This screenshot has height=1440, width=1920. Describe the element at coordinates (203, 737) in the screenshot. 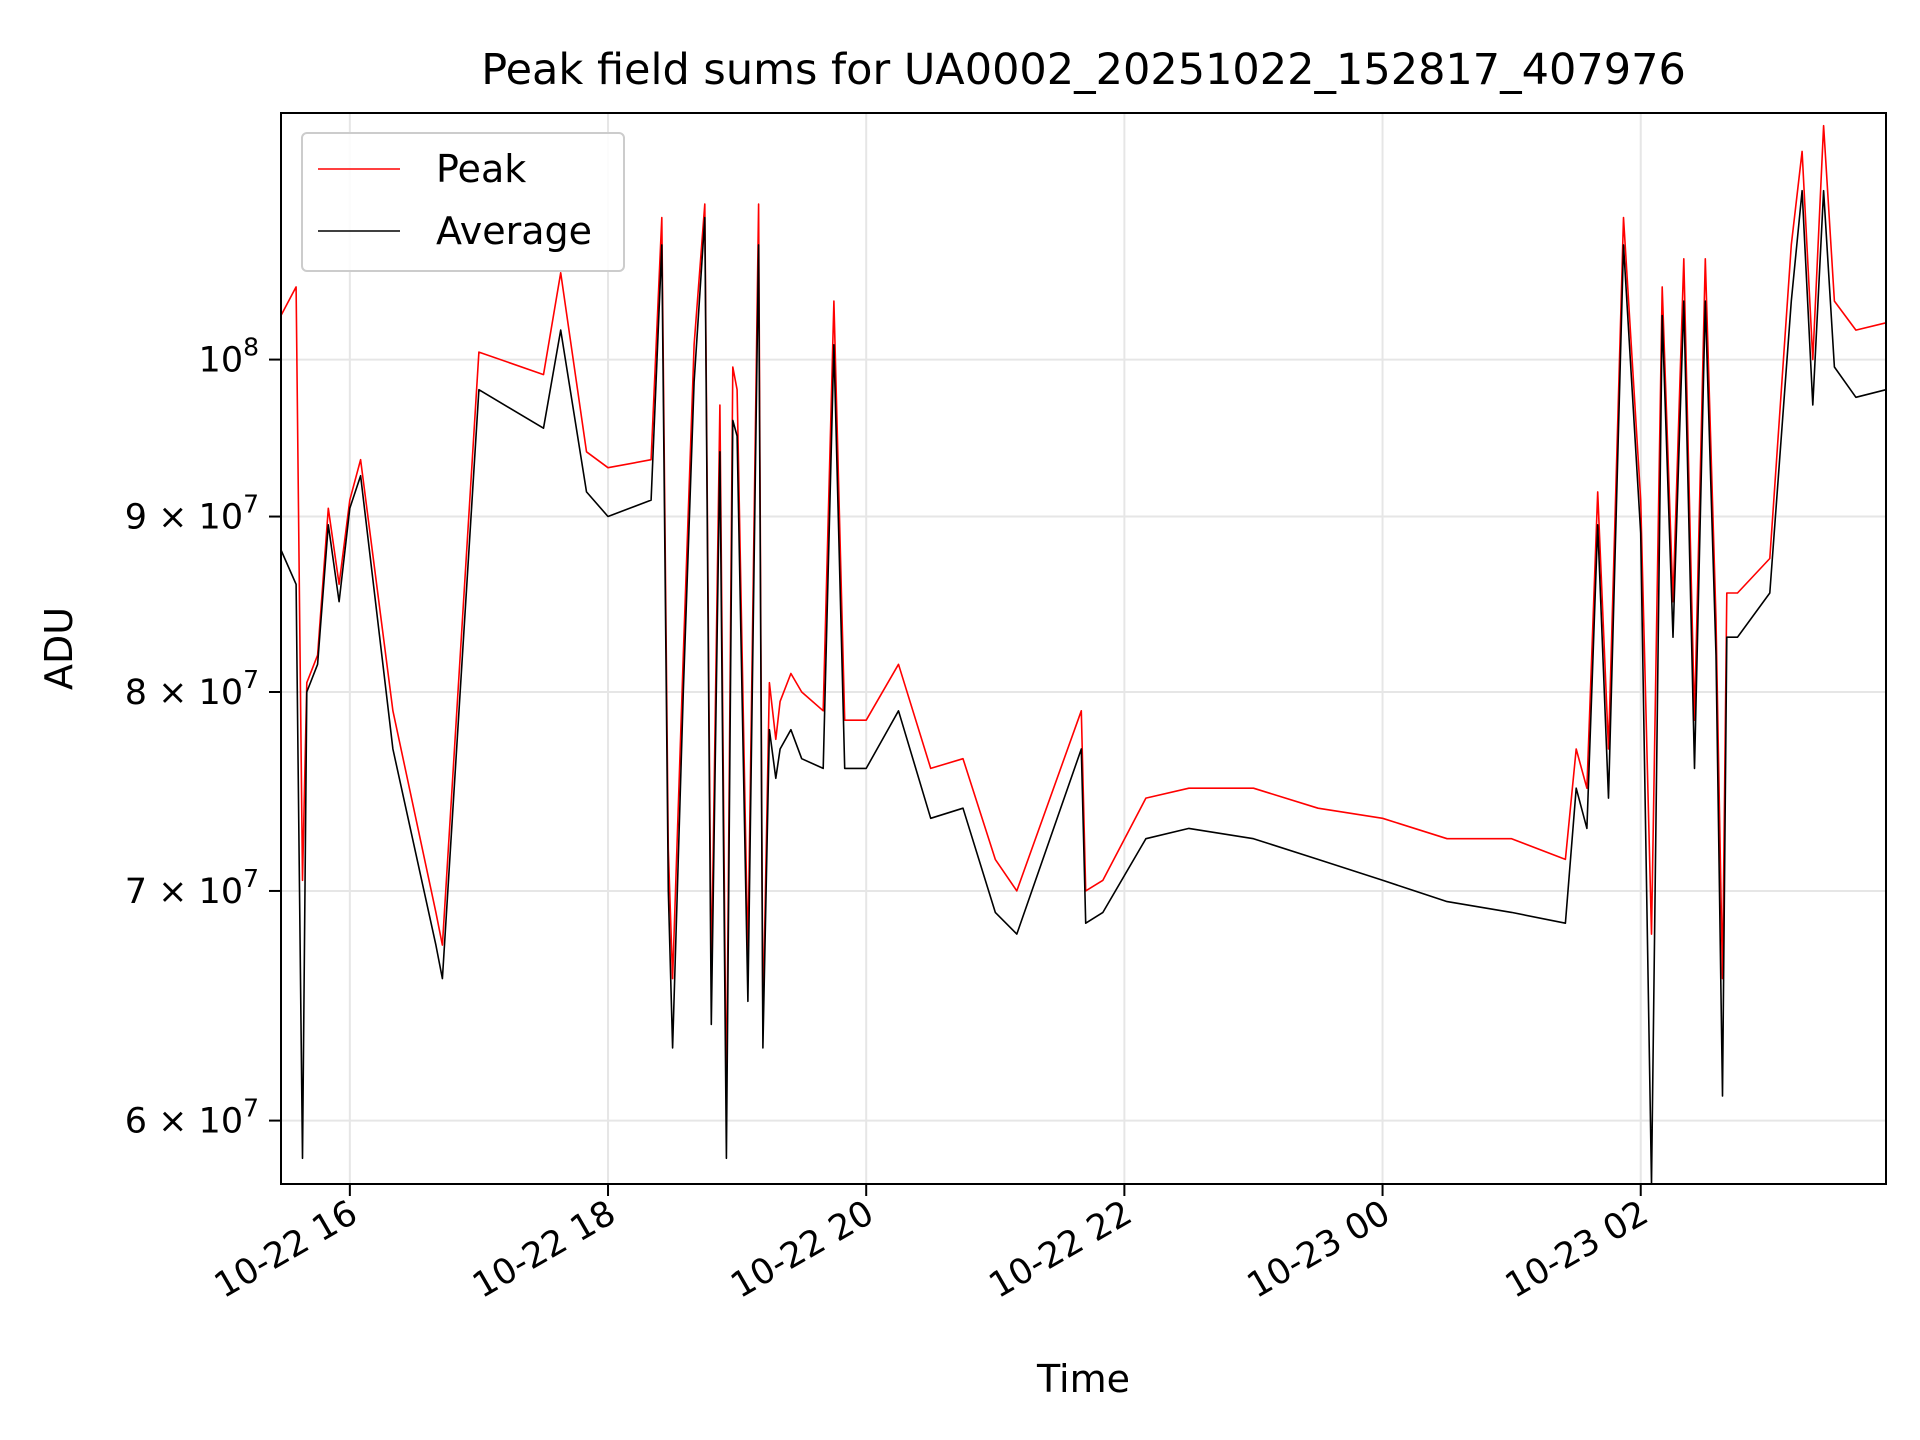

I see `y-axis-ticks: 6 × 107 7 × 107 8 × 107 9 × 107 108` at that location.